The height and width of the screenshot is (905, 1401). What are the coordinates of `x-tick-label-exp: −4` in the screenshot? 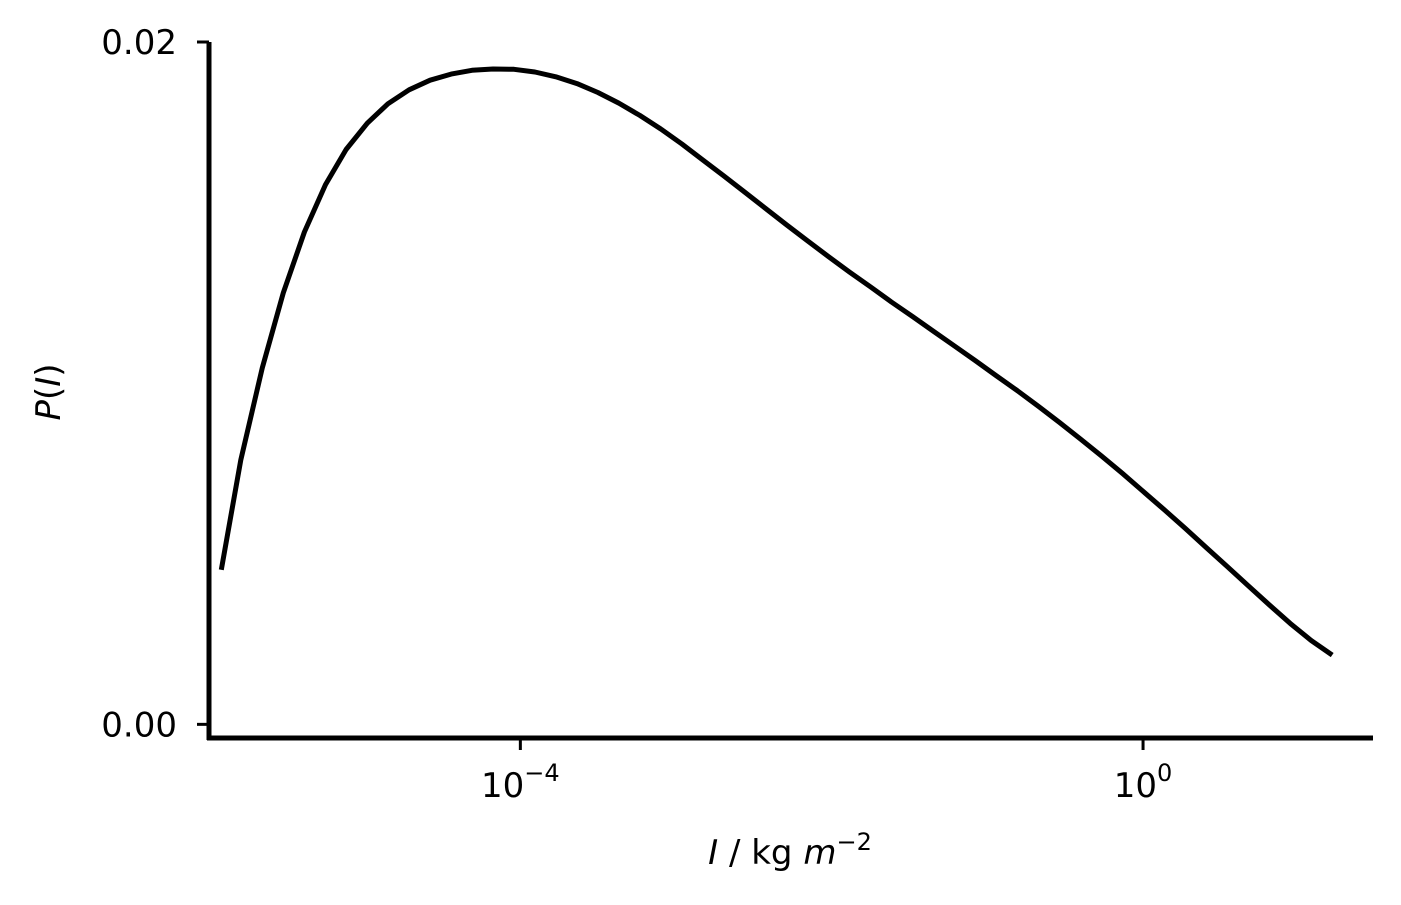 It's located at (541, 773).